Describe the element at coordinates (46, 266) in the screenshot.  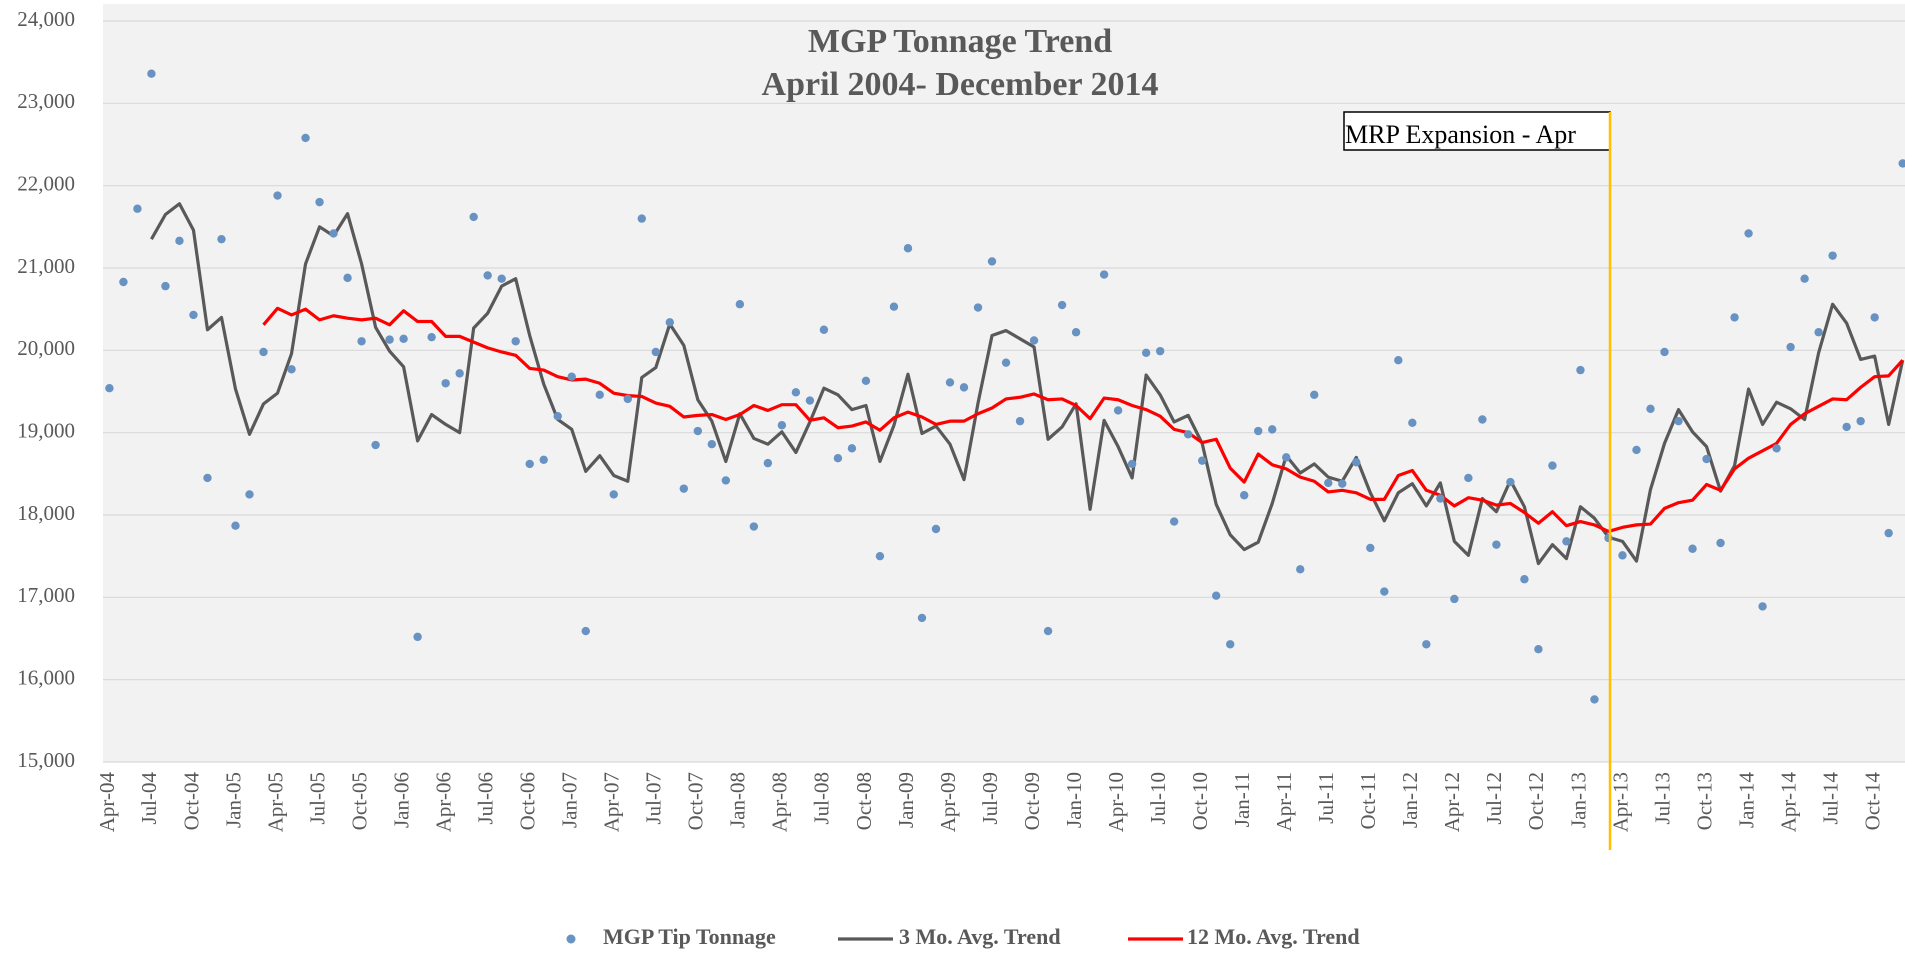
I see `y-tick-label: 21,000` at that location.